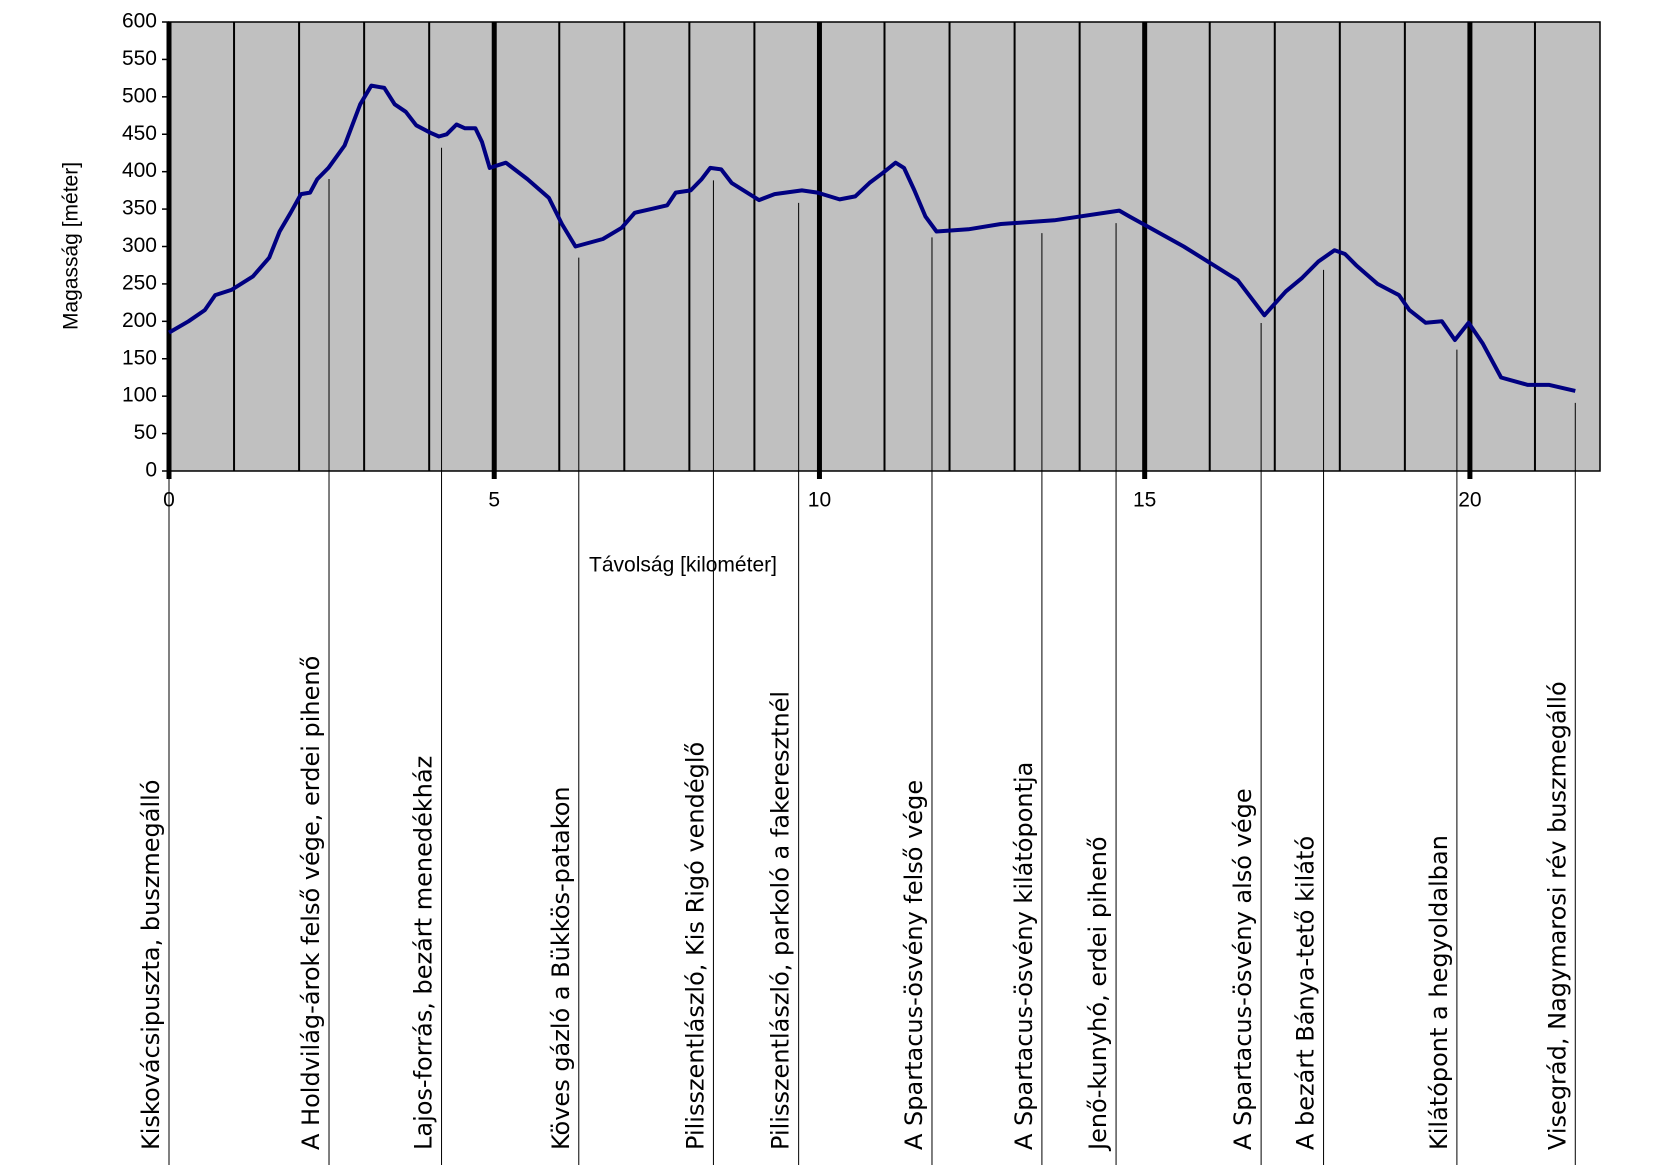 This screenshot has height=1167, width=1668. I want to click on y-tick-label: 150, so click(139, 357).